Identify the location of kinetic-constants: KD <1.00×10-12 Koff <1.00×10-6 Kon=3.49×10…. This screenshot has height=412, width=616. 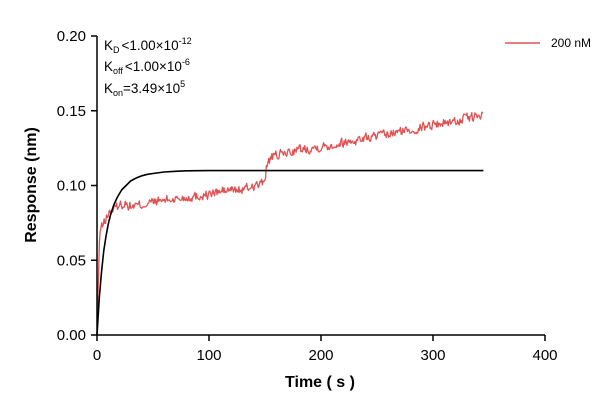
(148, 67).